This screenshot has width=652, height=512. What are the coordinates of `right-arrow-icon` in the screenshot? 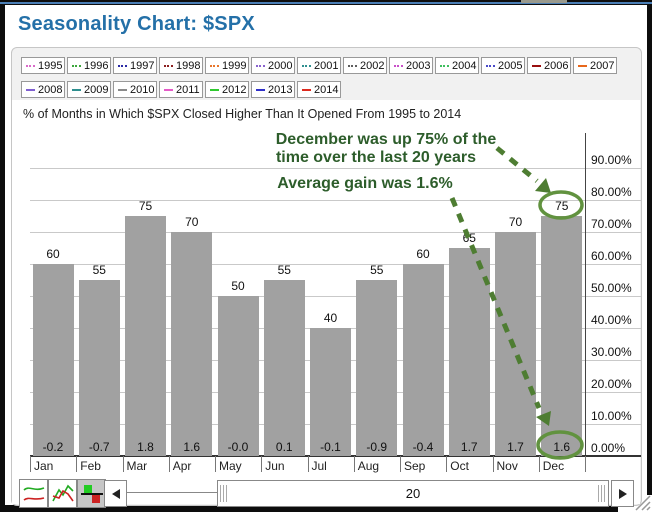 It's located at (622, 493).